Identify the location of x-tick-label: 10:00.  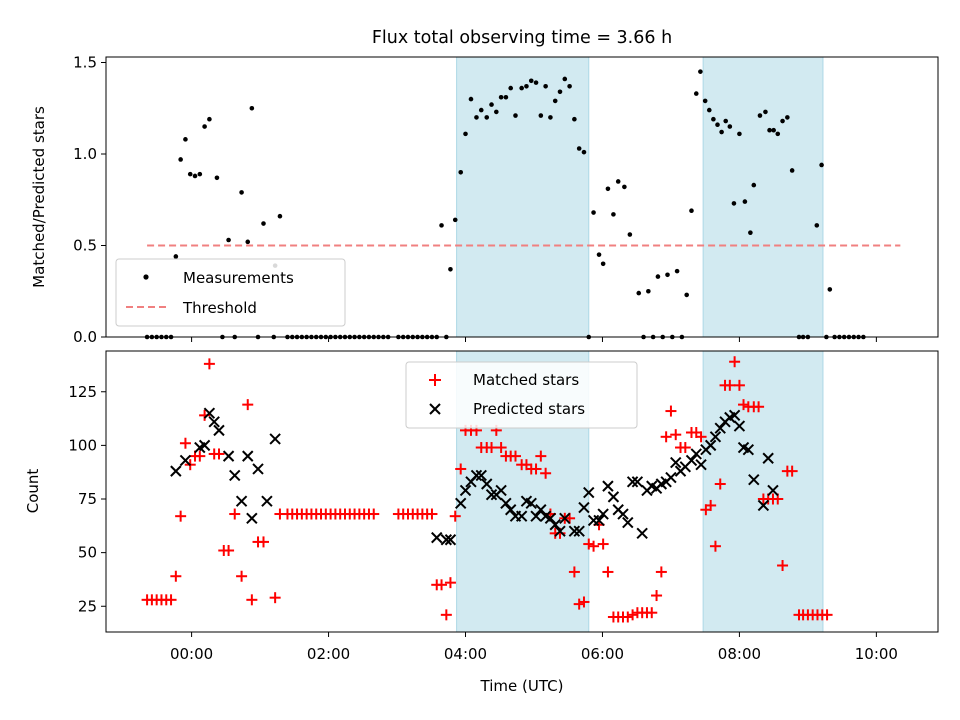
(876, 654).